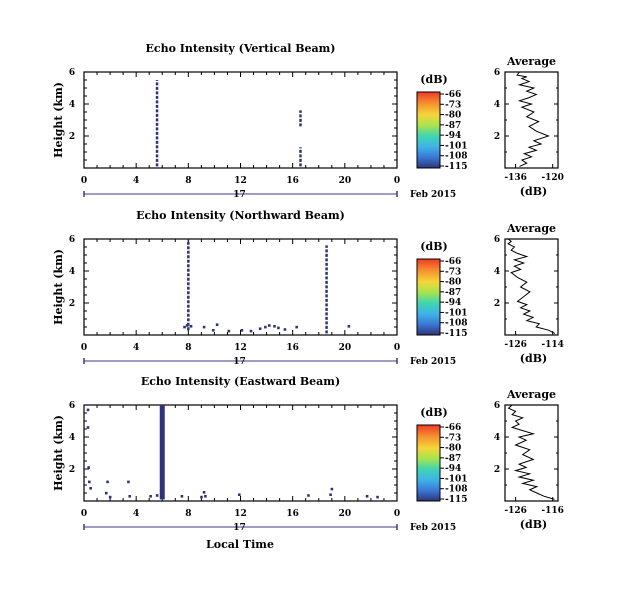 Image resolution: width=618 pixels, height=603 pixels. Describe the element at coordinates (552, 511) in the screenshot. I see `average-x-tick-label: -116` at that location.